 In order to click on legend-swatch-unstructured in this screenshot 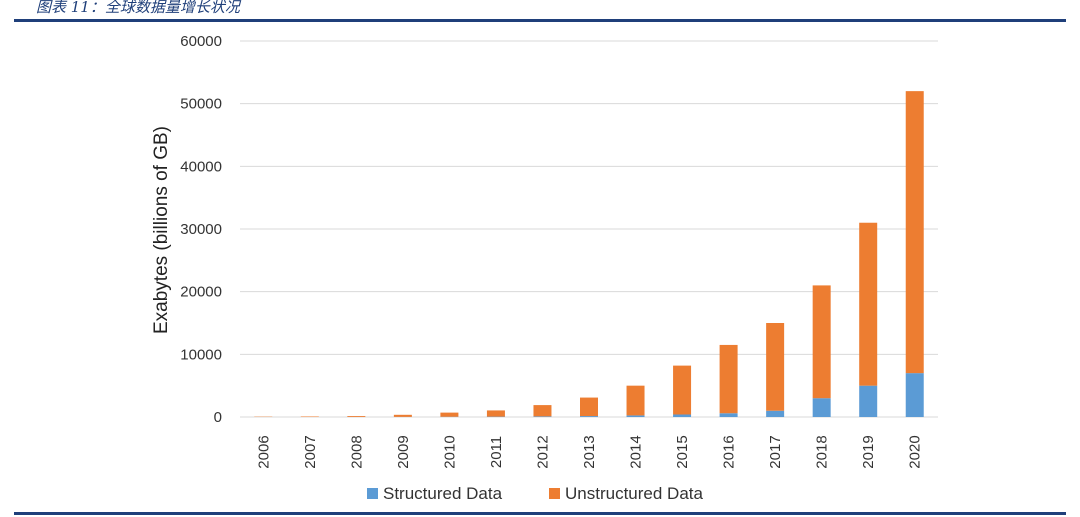, I will do `click(554, 493)`.